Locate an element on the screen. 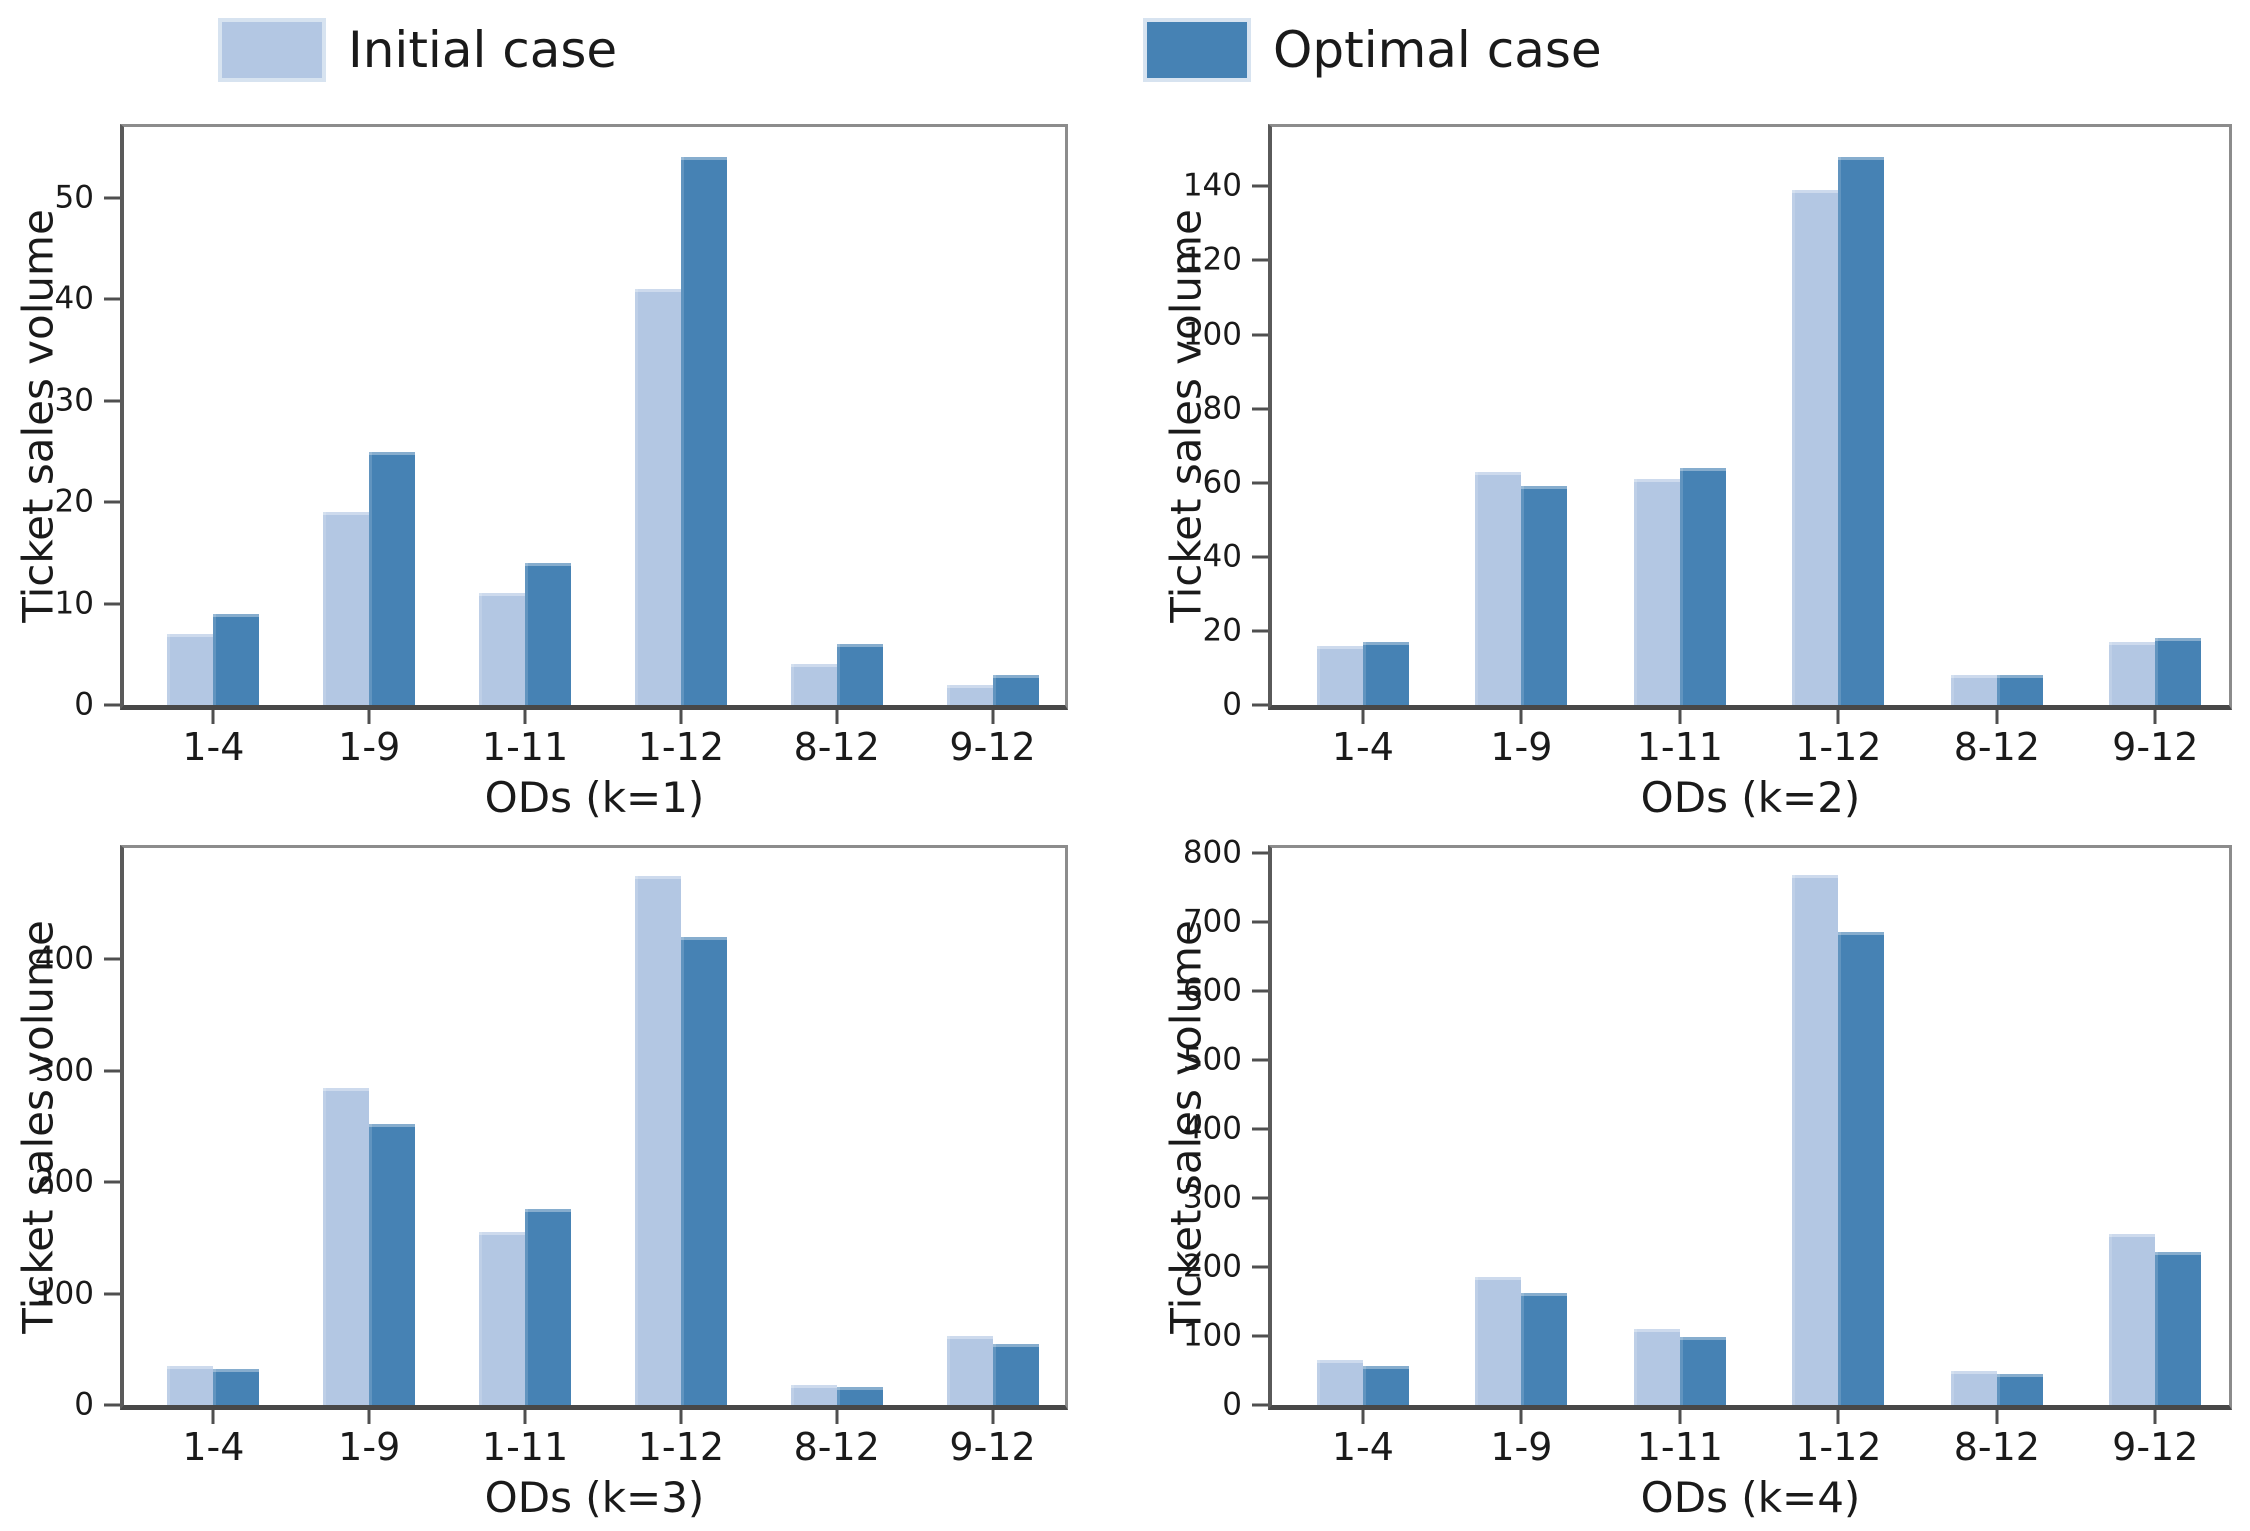 This screenshot has width=2250, height=1531. y-tick-label: 140 is located at coordinates (1212, 185).